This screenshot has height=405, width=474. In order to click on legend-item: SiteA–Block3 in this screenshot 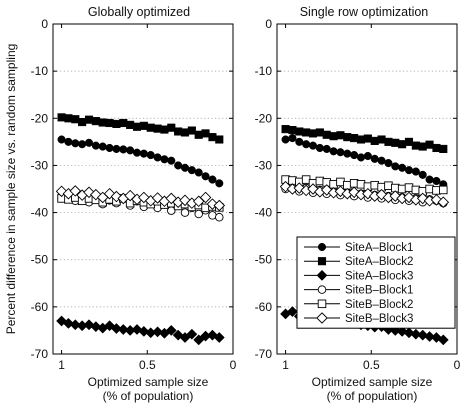, I will do `click(358, 275)`.